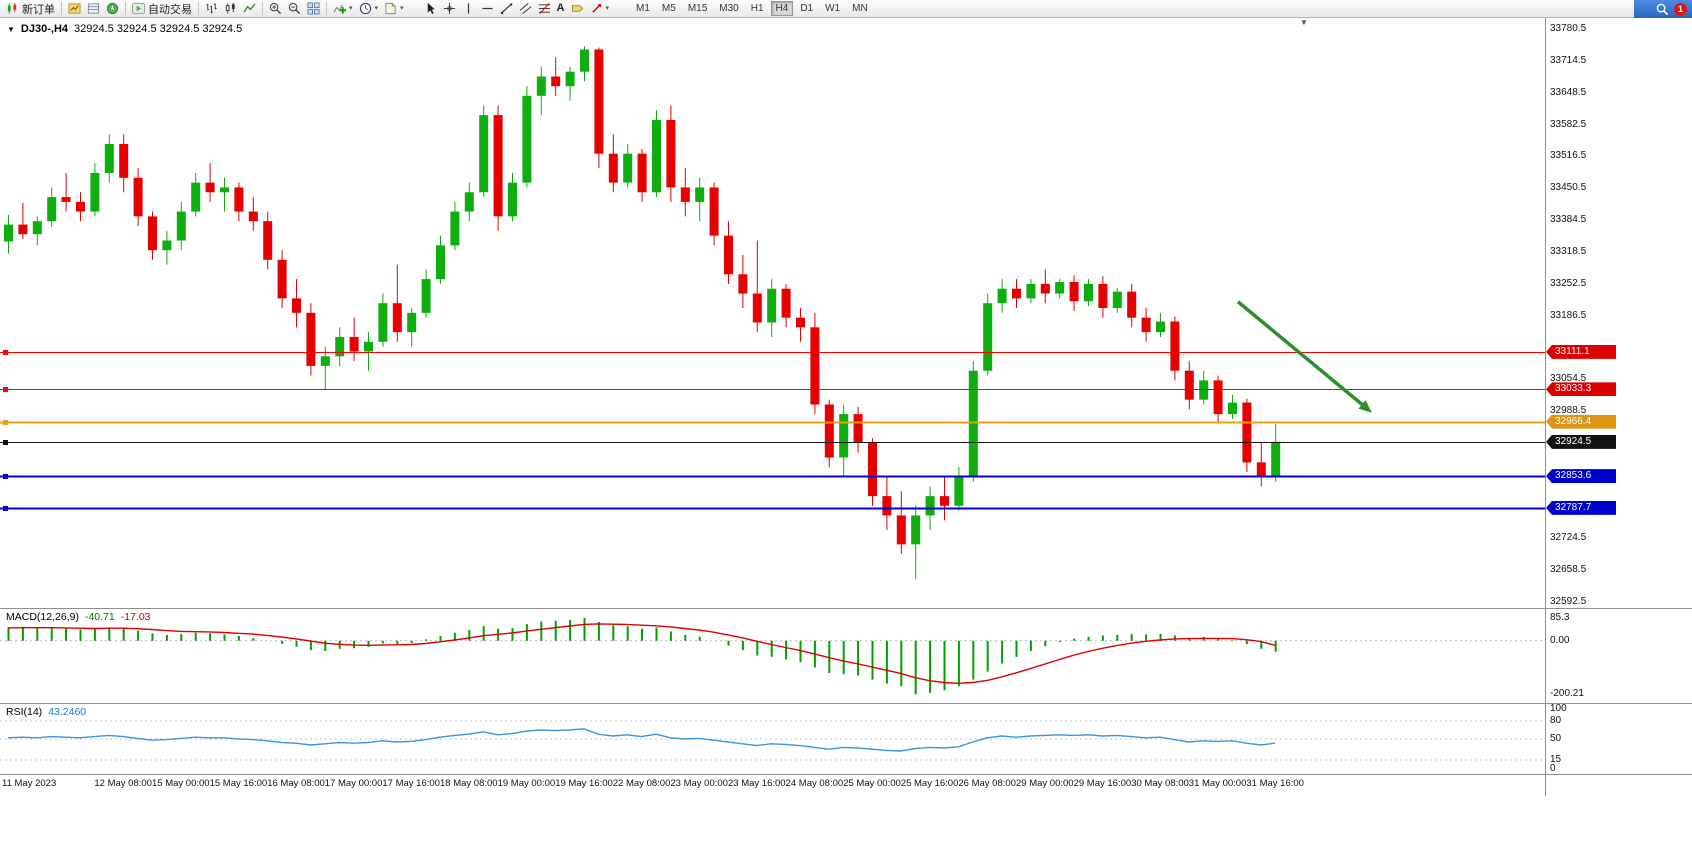 Image resolution: width=1692 pixels, height=862 pixels. What do you see at coordinates (728, 8) in the screenshot?
I see `timeframe-m30: M30` at bounding box center [728, 8].